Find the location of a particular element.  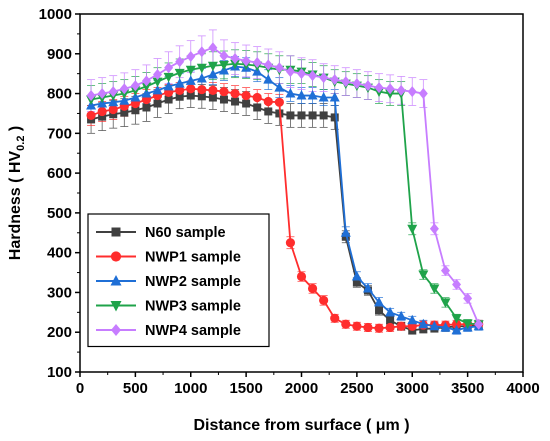

legend-label: N60 sample is located at coordinates (185, 233).